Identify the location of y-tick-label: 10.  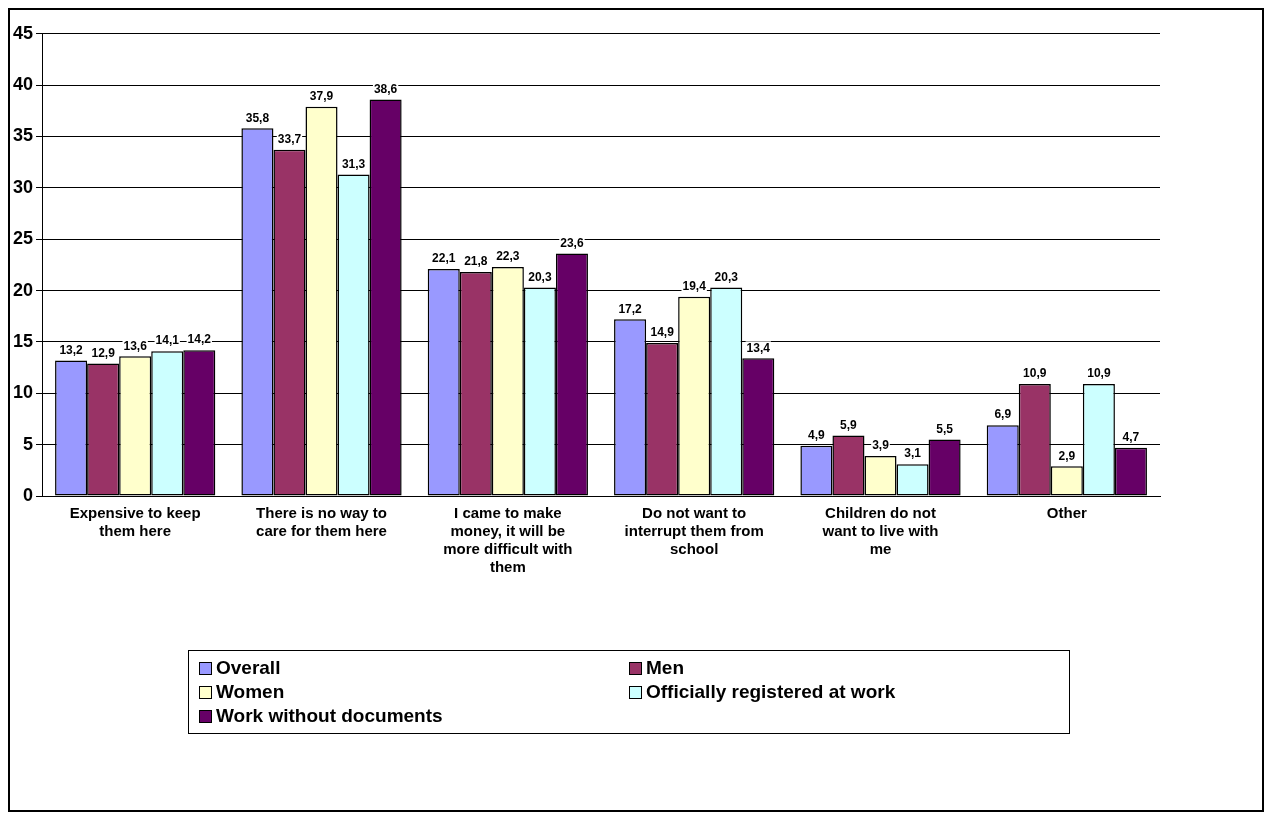
(23, 392).